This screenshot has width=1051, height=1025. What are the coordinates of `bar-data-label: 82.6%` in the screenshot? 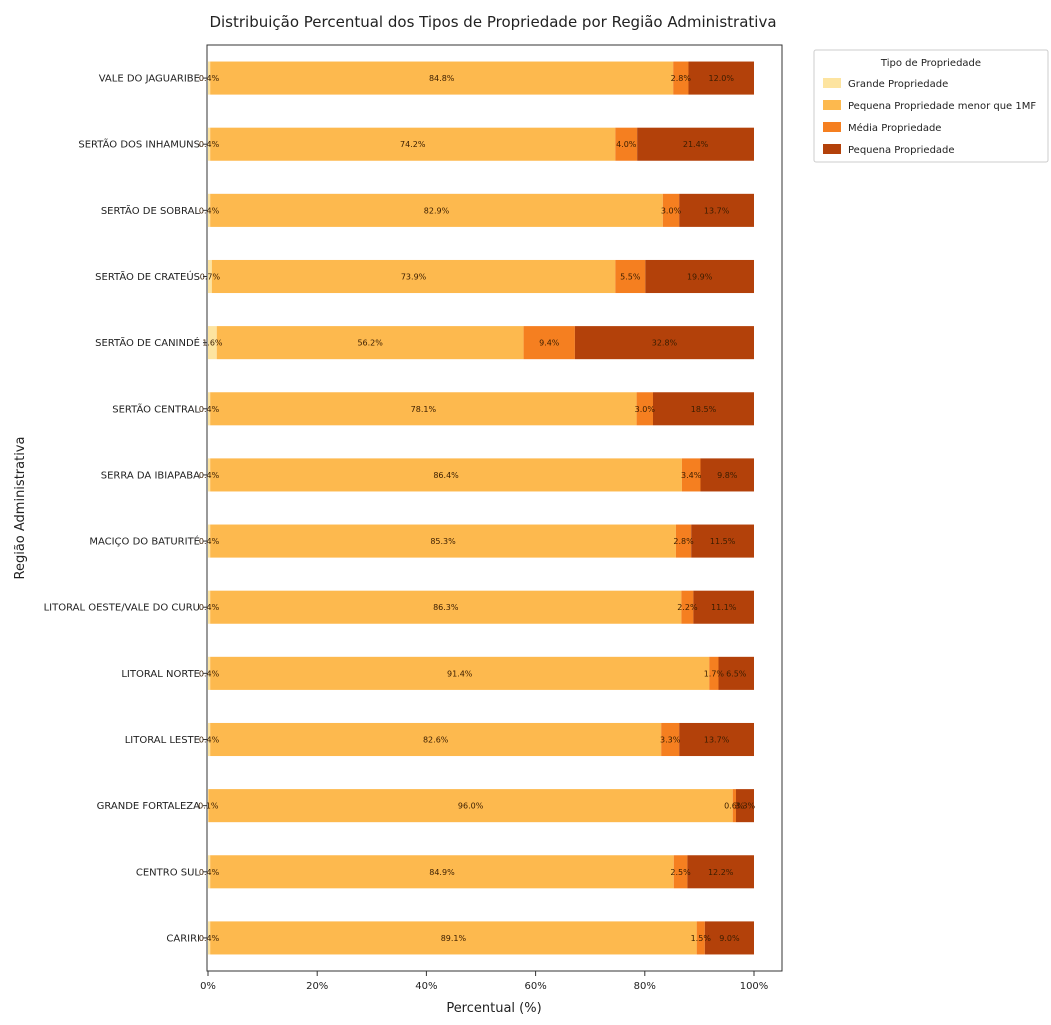 It's located at (436, 740).